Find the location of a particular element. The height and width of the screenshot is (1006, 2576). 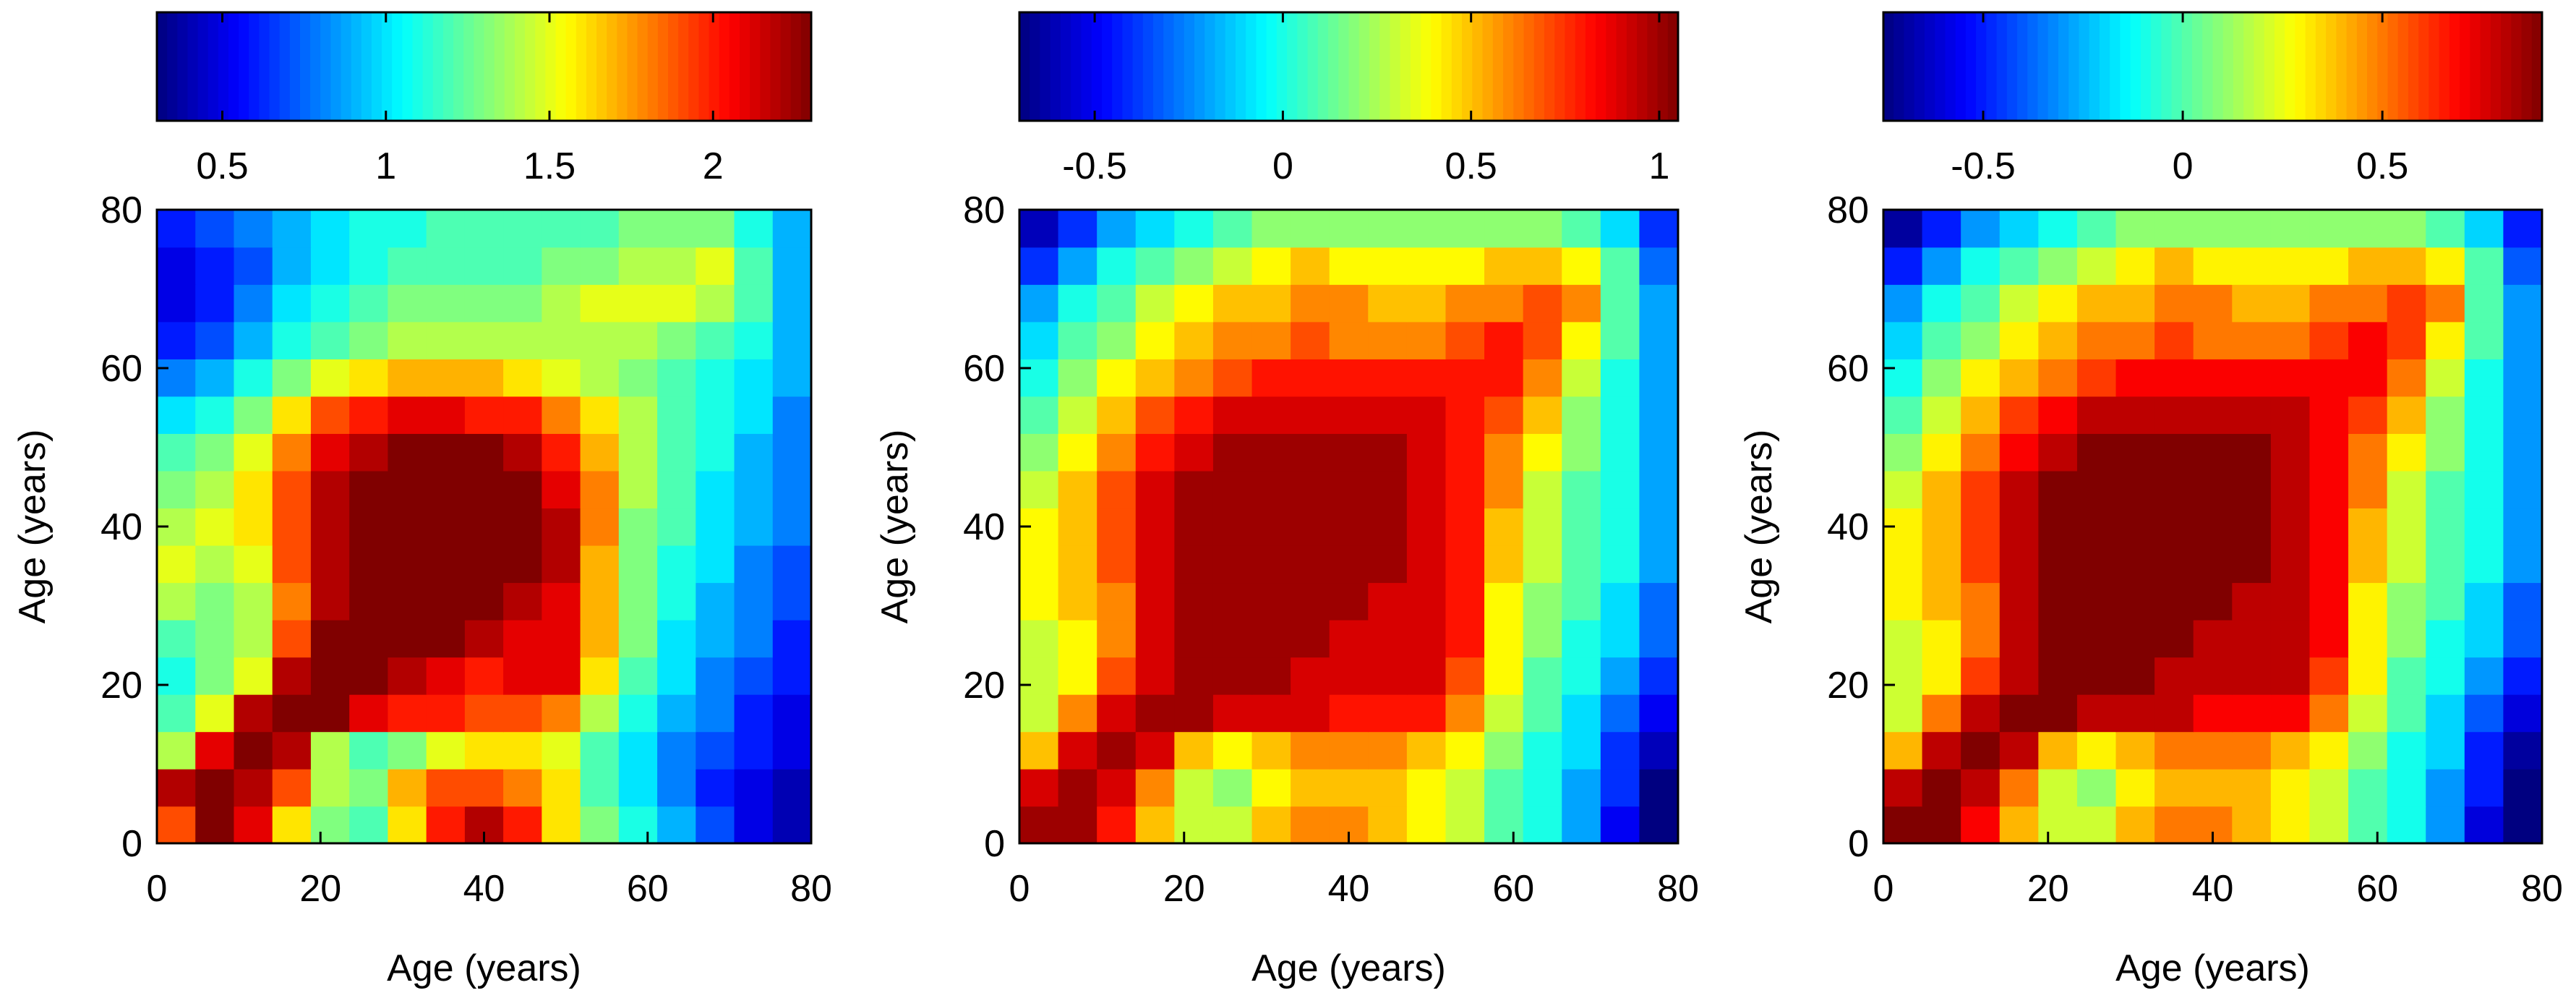

y-tick-label: 80 is located at coordinates (1848, 210).